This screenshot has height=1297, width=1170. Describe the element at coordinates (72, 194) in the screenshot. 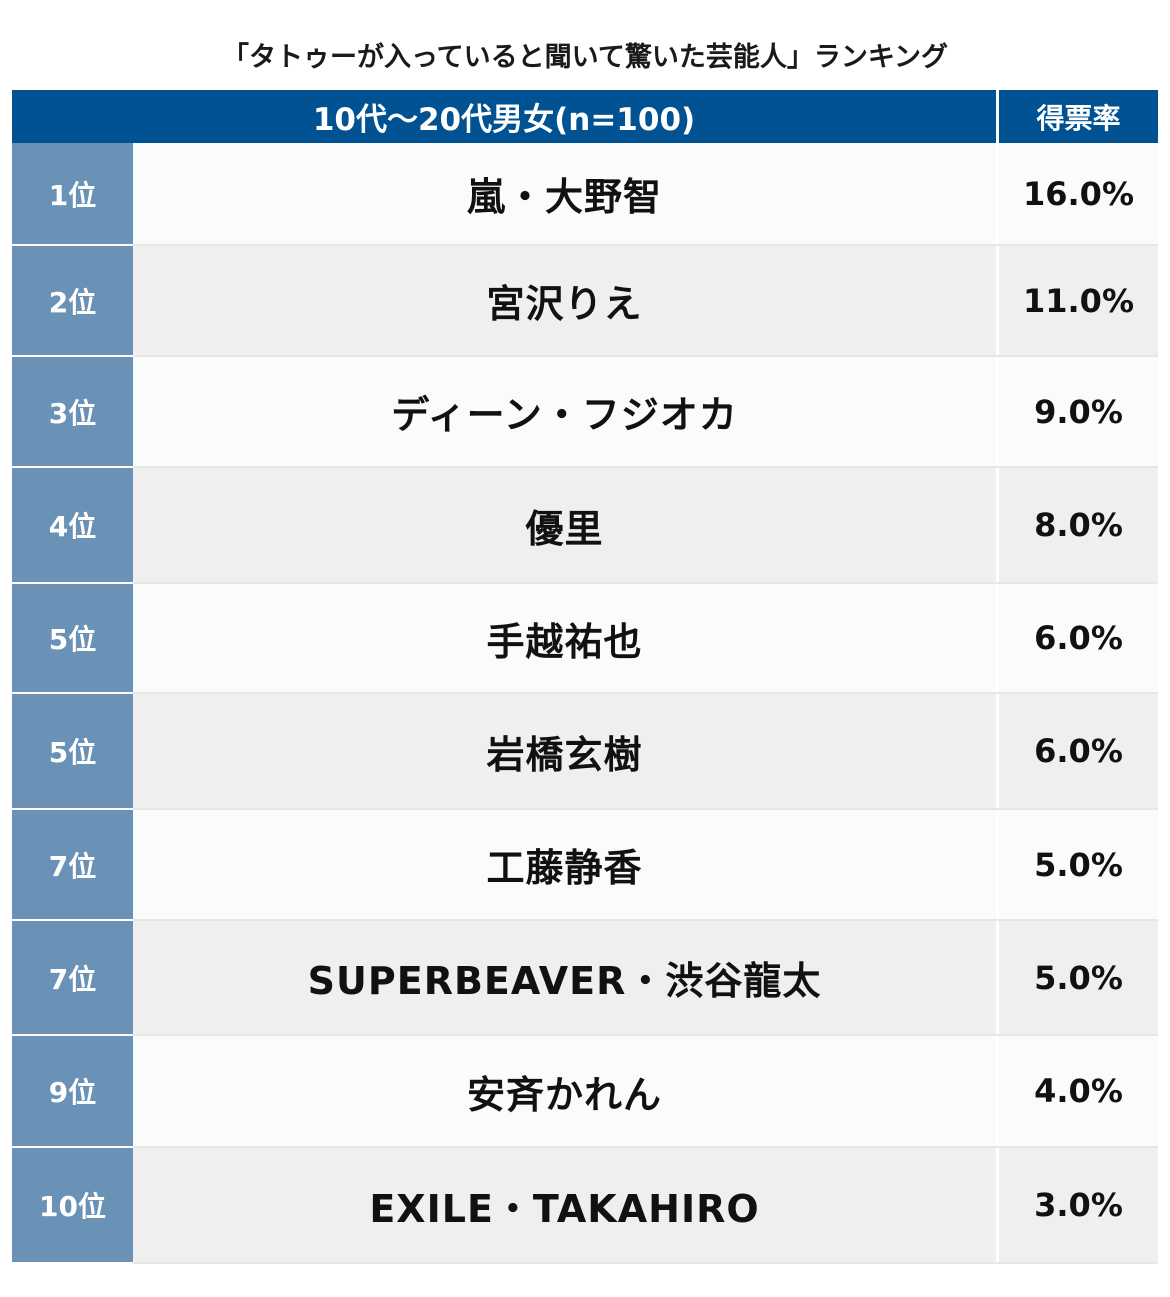

I see `rank-cell: 1位` at that location.